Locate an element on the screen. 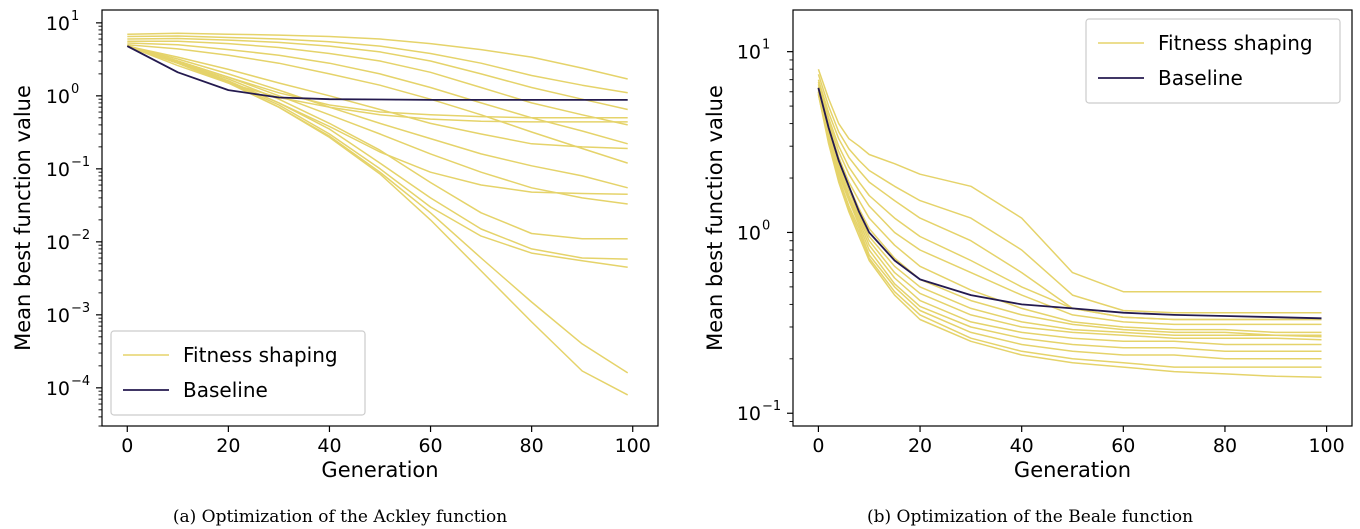 This screenshot has height=529, width=1360. baseline-line is located at coordinates (377, 73).